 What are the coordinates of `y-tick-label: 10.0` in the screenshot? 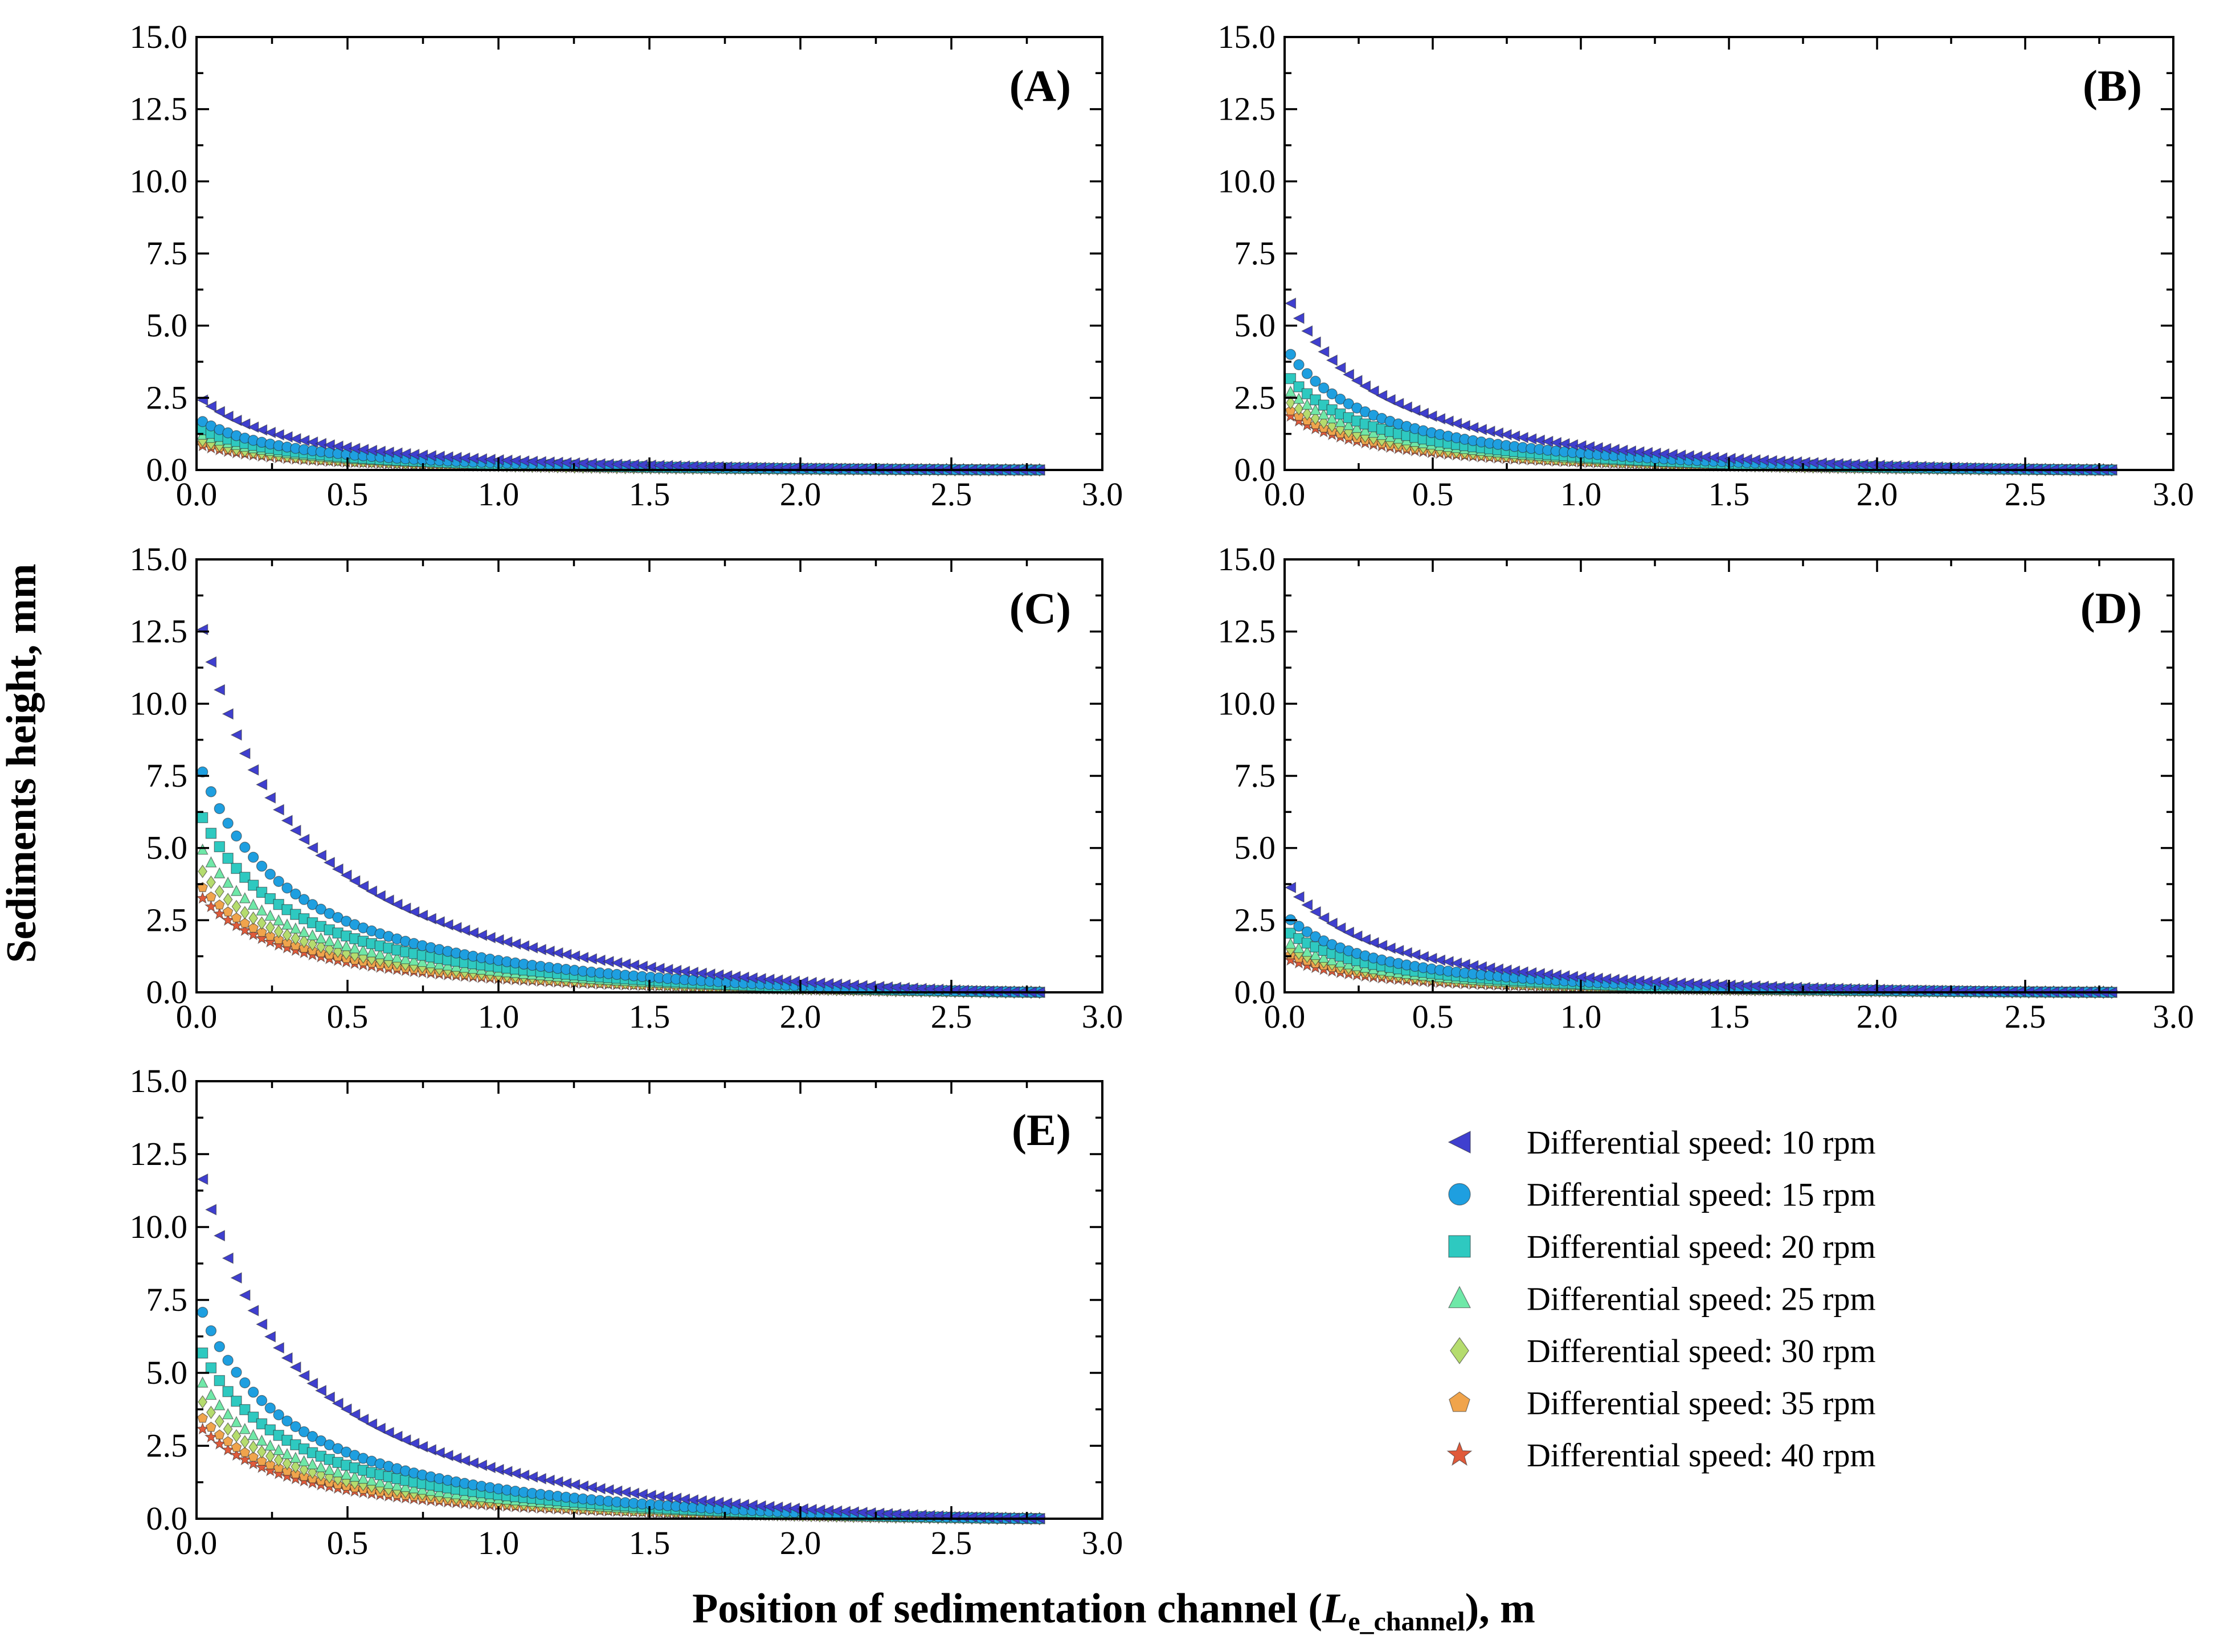 It's located at (1247, 703).